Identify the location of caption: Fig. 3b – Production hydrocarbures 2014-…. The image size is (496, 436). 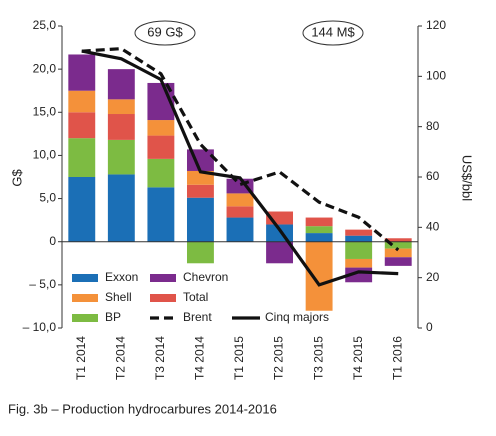
(142, 408).